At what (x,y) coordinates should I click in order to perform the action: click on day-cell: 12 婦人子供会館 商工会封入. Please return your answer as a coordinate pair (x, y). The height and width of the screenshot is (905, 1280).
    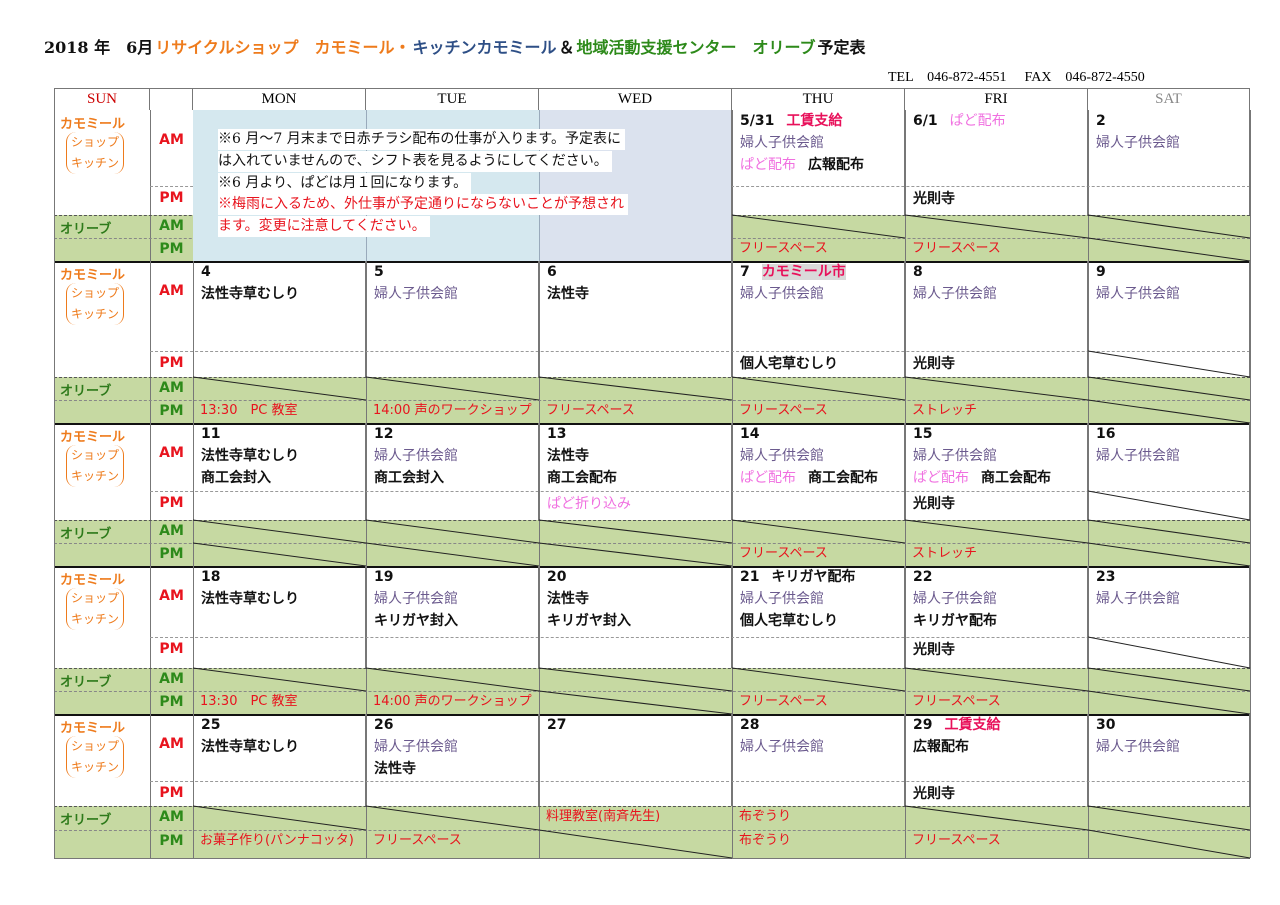
    Looking at the image, I should click on (452, 471).